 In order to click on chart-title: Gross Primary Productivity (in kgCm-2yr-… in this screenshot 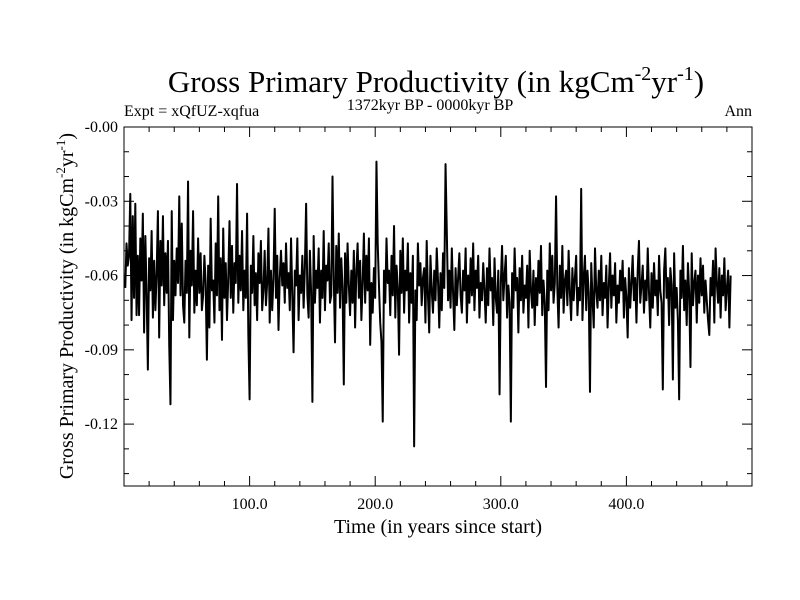, I will do `click(436, 81)`.